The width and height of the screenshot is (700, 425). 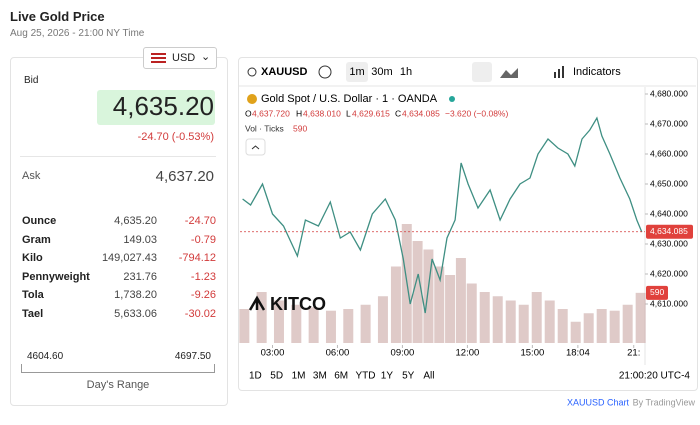 What do you see at coordinates (203, 295) in the screenshot?
I see `unit-change: -9.26` at bounding box center [203, 295].